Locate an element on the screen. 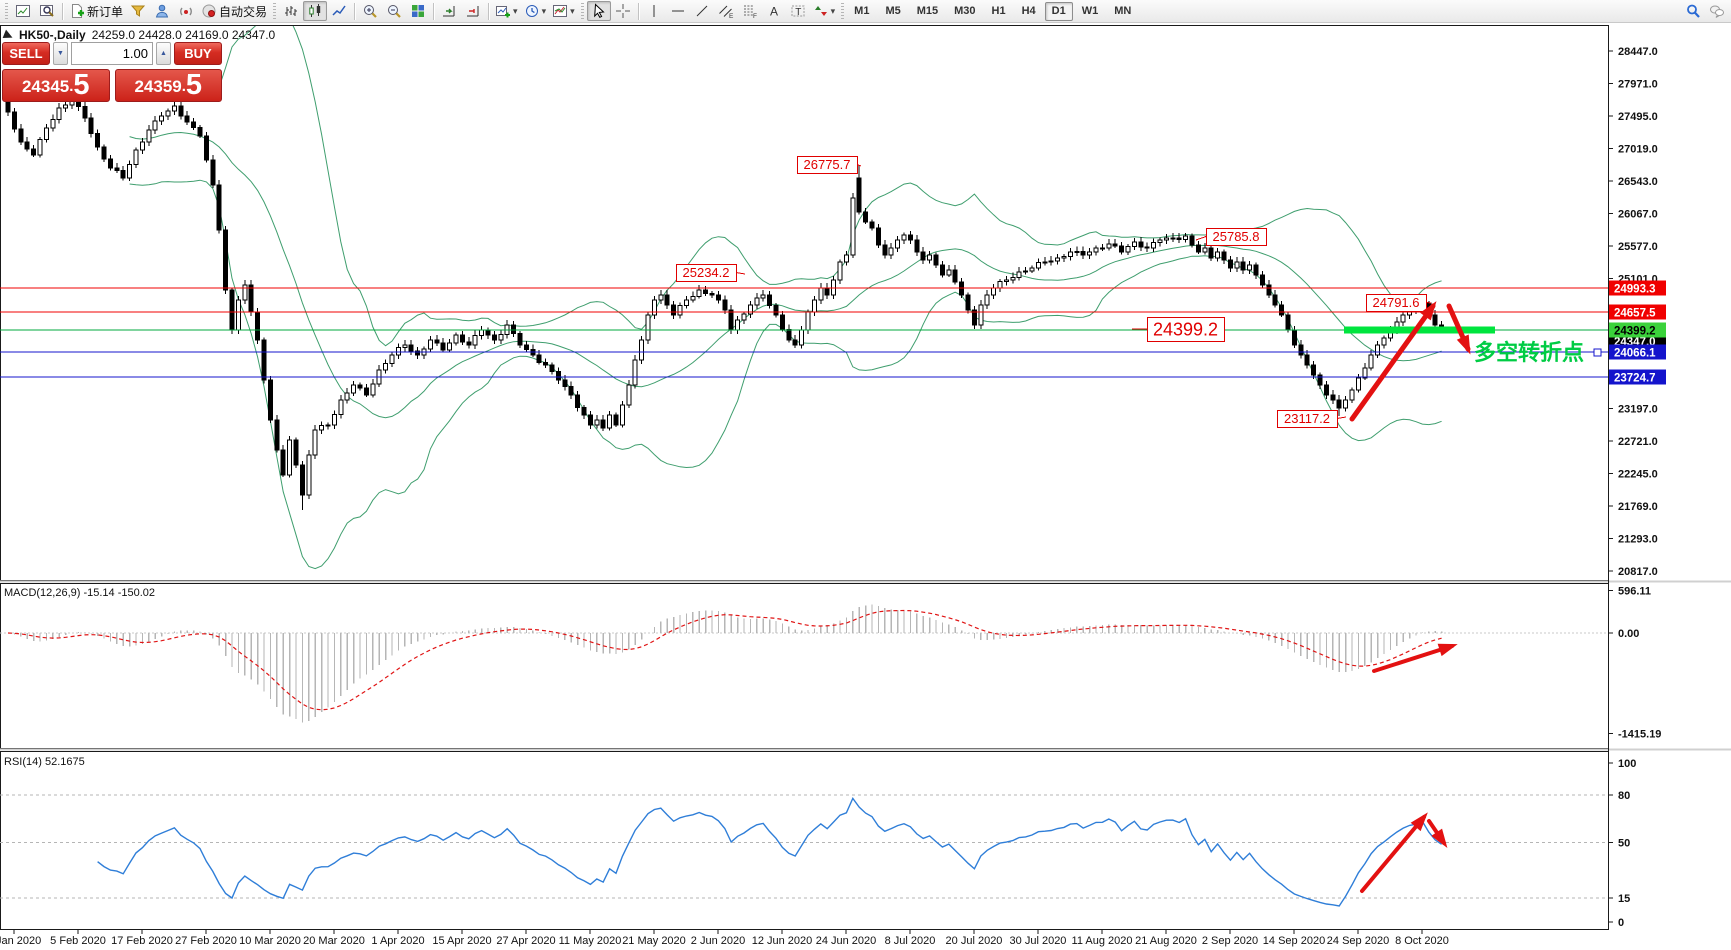 This screenshot has width=1731, height=950. crosshair-tool-button is located at coordinates (623, 11).